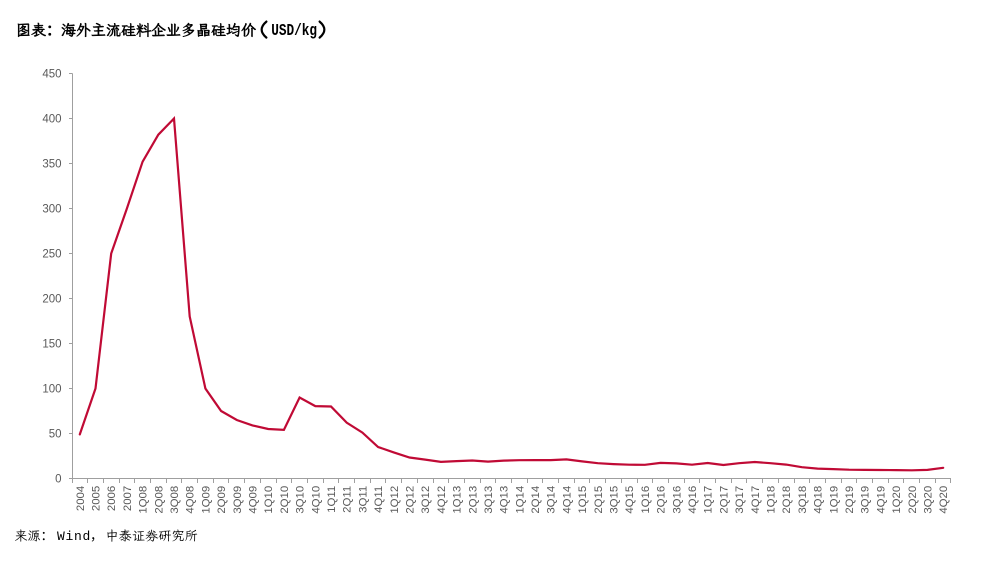  What do you see at coordinates (756, 500) in the screenshot?
I see `svg-text: 4Q17` at bounding box center [756, 500].